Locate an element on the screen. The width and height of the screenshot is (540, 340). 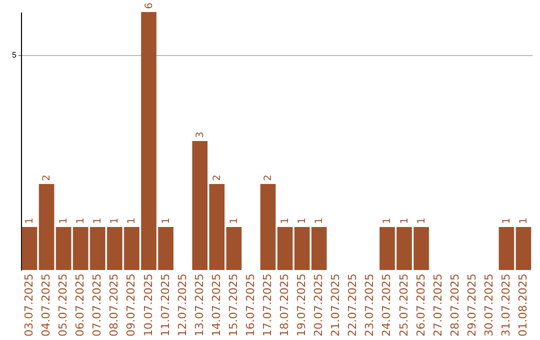
x-tick-label: 04.07.2025 is located at coordinates (46, 305).